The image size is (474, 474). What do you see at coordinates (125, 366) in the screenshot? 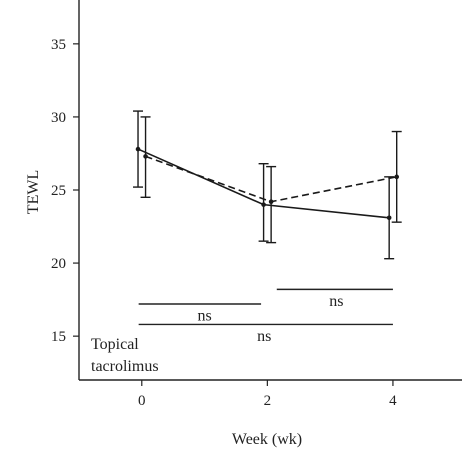
I see `legend-text-line2: tacrolimus` at bounding box center [125, 366].